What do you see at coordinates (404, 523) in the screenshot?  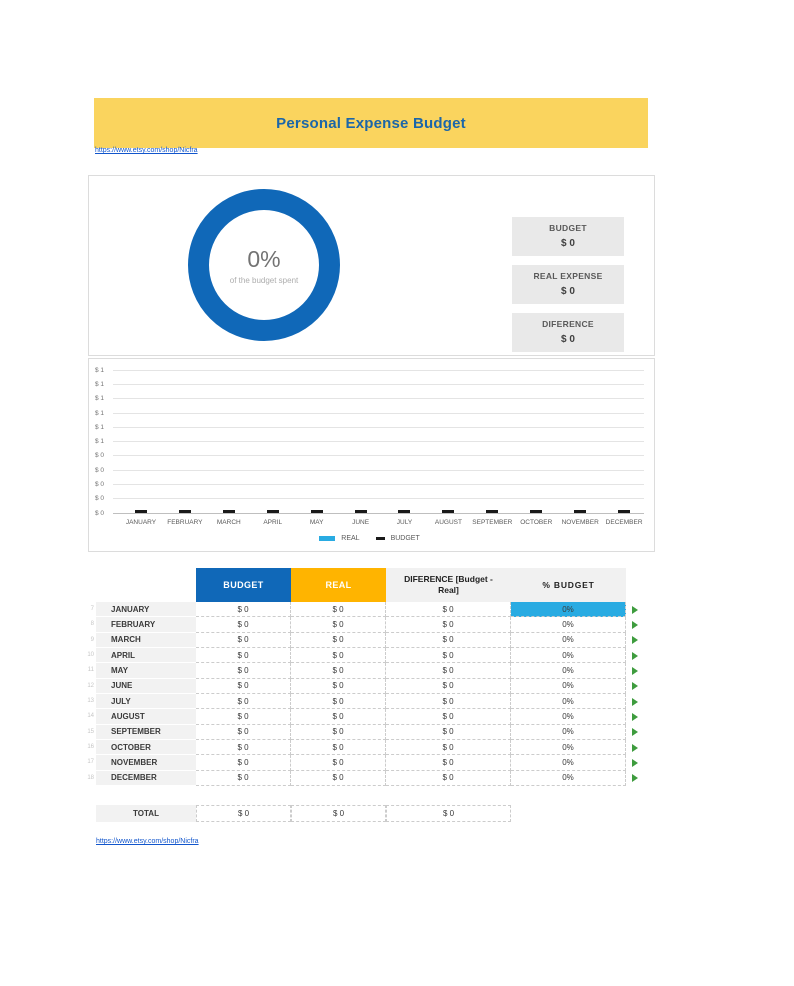 I see `x-axis-label: JULY` at bounding box center [404, 523].